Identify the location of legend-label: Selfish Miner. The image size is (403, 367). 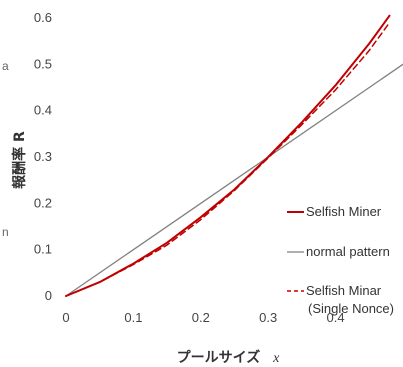
(344, 211).